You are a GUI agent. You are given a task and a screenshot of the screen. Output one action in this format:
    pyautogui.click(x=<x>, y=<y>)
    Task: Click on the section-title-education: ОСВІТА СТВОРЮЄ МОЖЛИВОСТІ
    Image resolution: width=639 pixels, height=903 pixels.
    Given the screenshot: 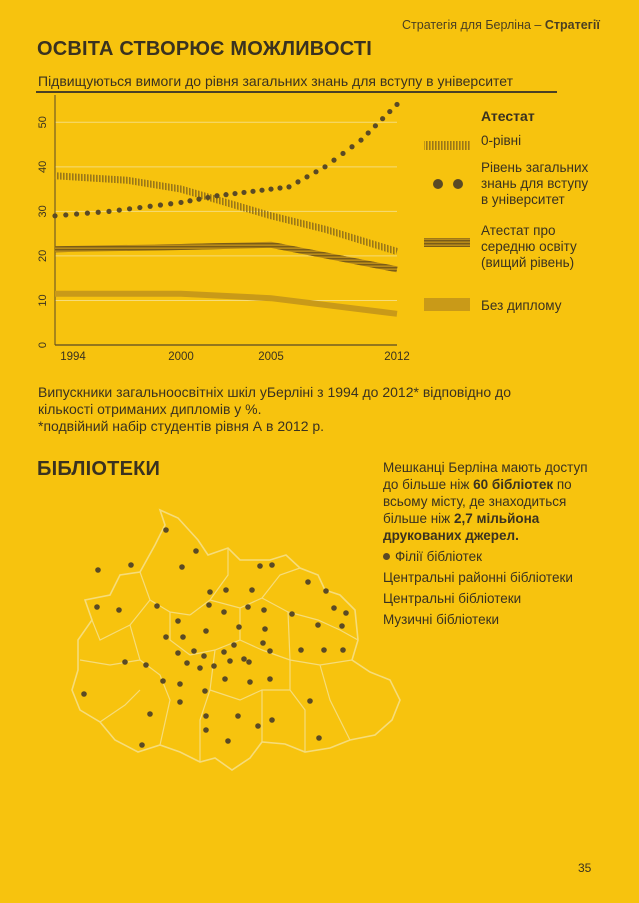 What is the action you would take?
    pyautogui.click(x=205, y=49)
    